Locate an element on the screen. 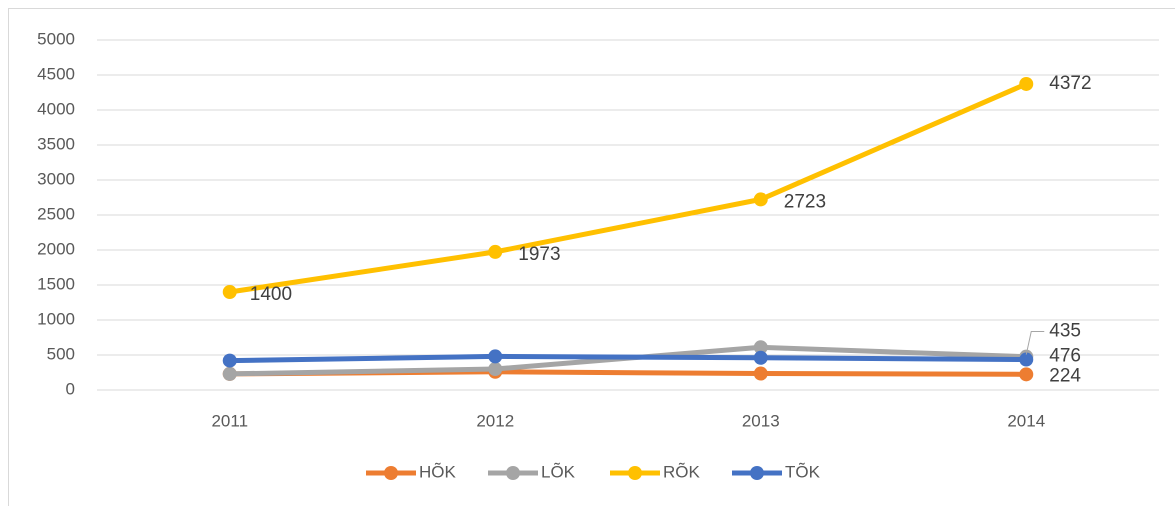 This screenshot has height=511, width=1175. y-tick-label: 0 is located at coordinates (70, 388).